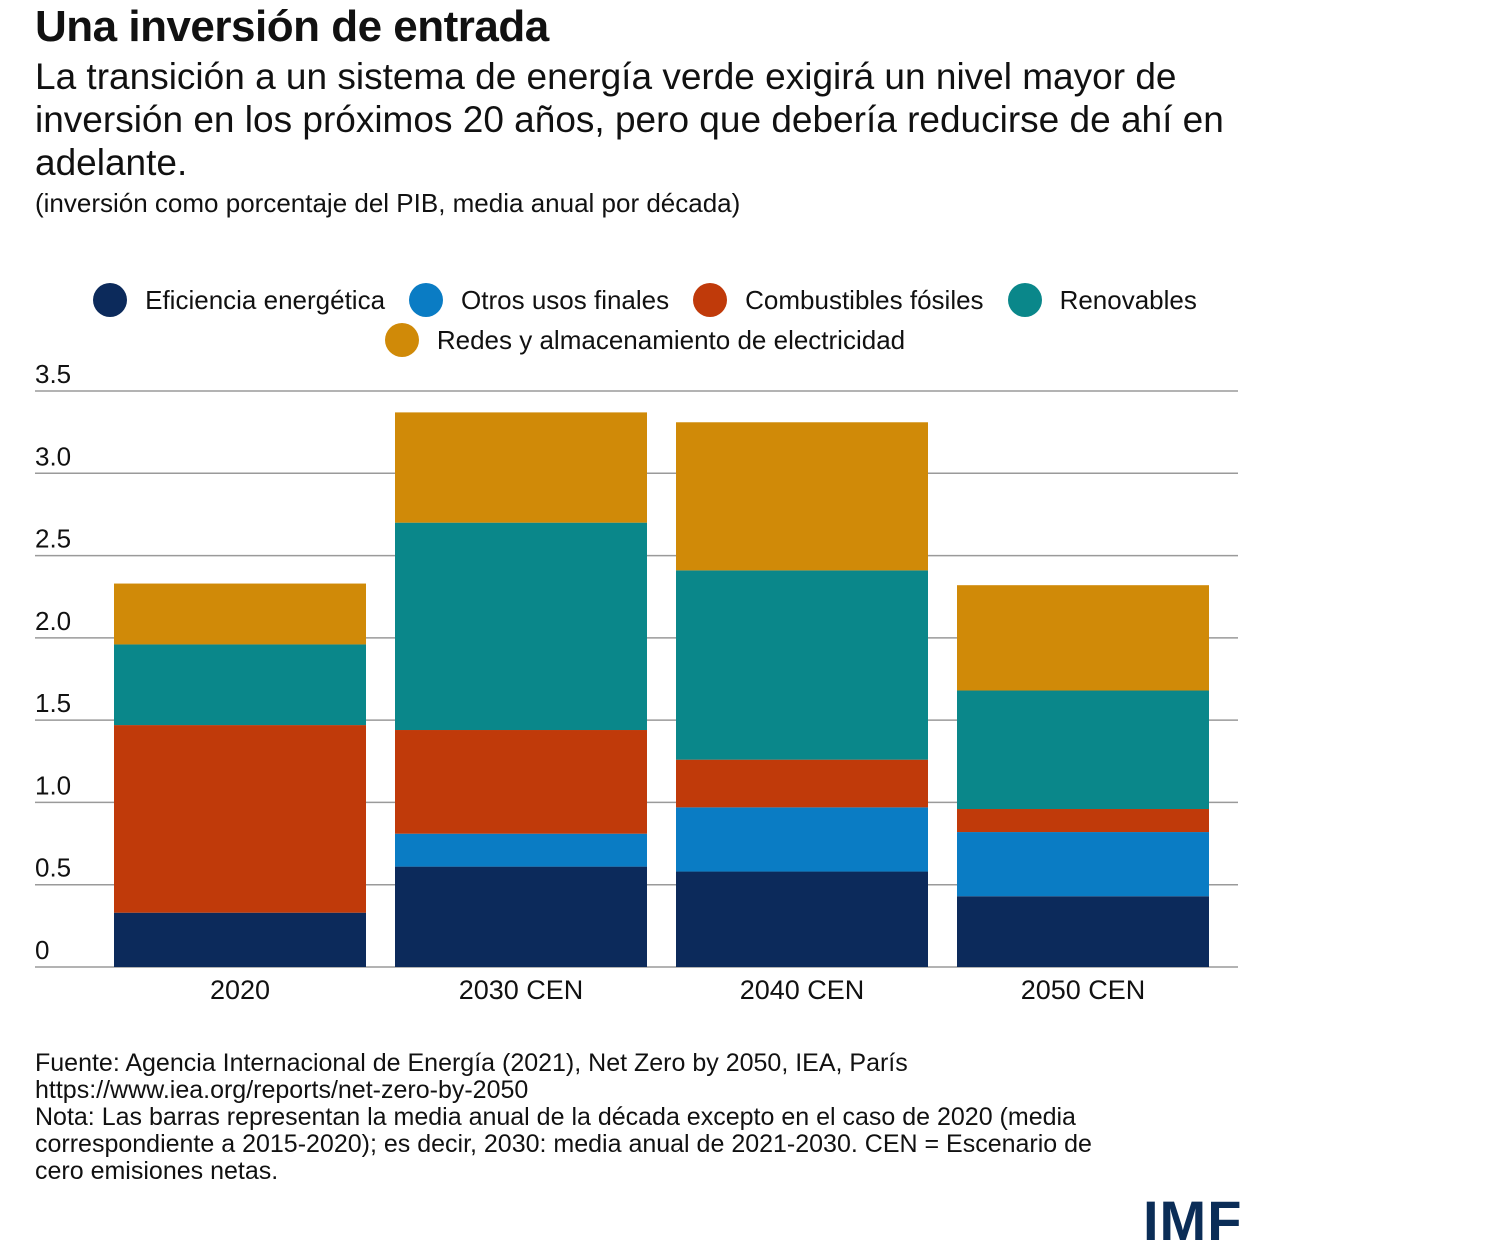  I want to click on legend-item-redes: Redes y almacenamiento de electricidad, so click(645, 340).